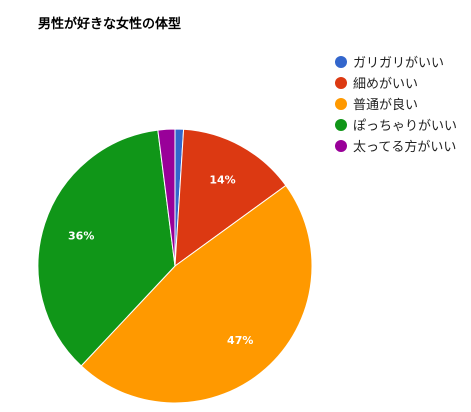 The image size is (471, 412). Describe the element at coordinates (404, 147) in the screenshot. I see `legend-label-5: 太ってる方がいい` at that location.